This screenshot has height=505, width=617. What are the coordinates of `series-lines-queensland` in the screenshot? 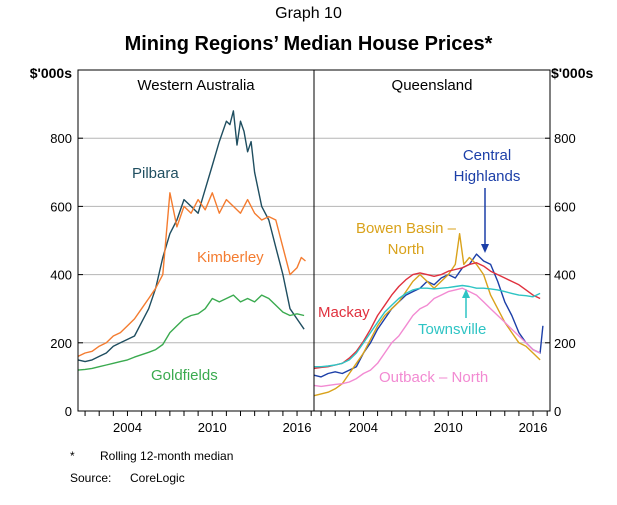 It's located at (428, 315).